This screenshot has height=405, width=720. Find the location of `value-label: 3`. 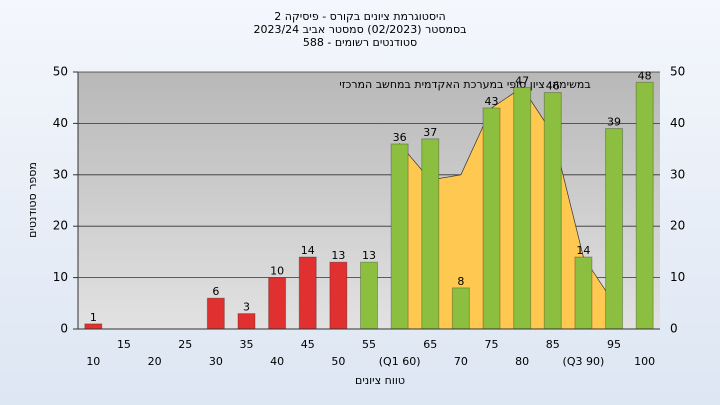

value-label: 3 is located at coordinates (246, 307).